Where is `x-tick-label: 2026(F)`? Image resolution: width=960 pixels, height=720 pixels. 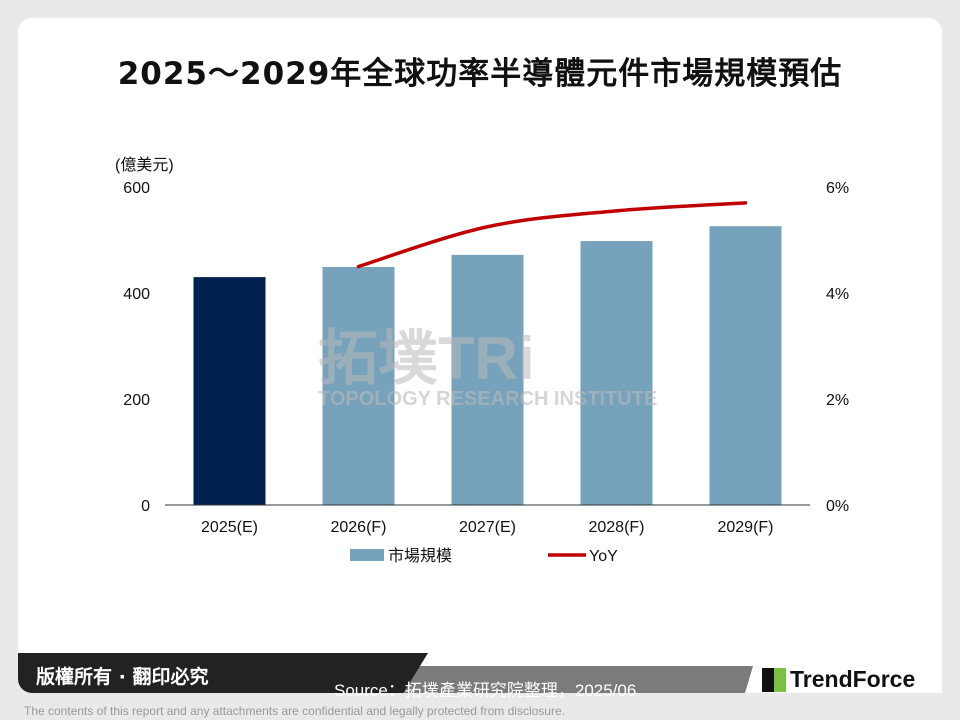 x-tick-label: 2026(F) is located at coordinates (358, 527).